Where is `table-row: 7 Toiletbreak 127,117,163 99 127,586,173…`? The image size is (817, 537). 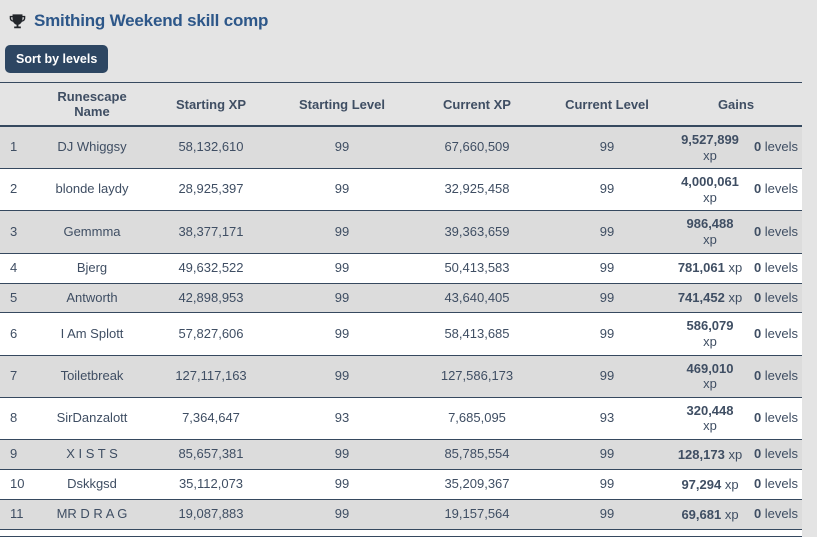 table-row: 7 Toiletbreak 127,117,163 99 127,586,173… is located at coordinates (401, 376).